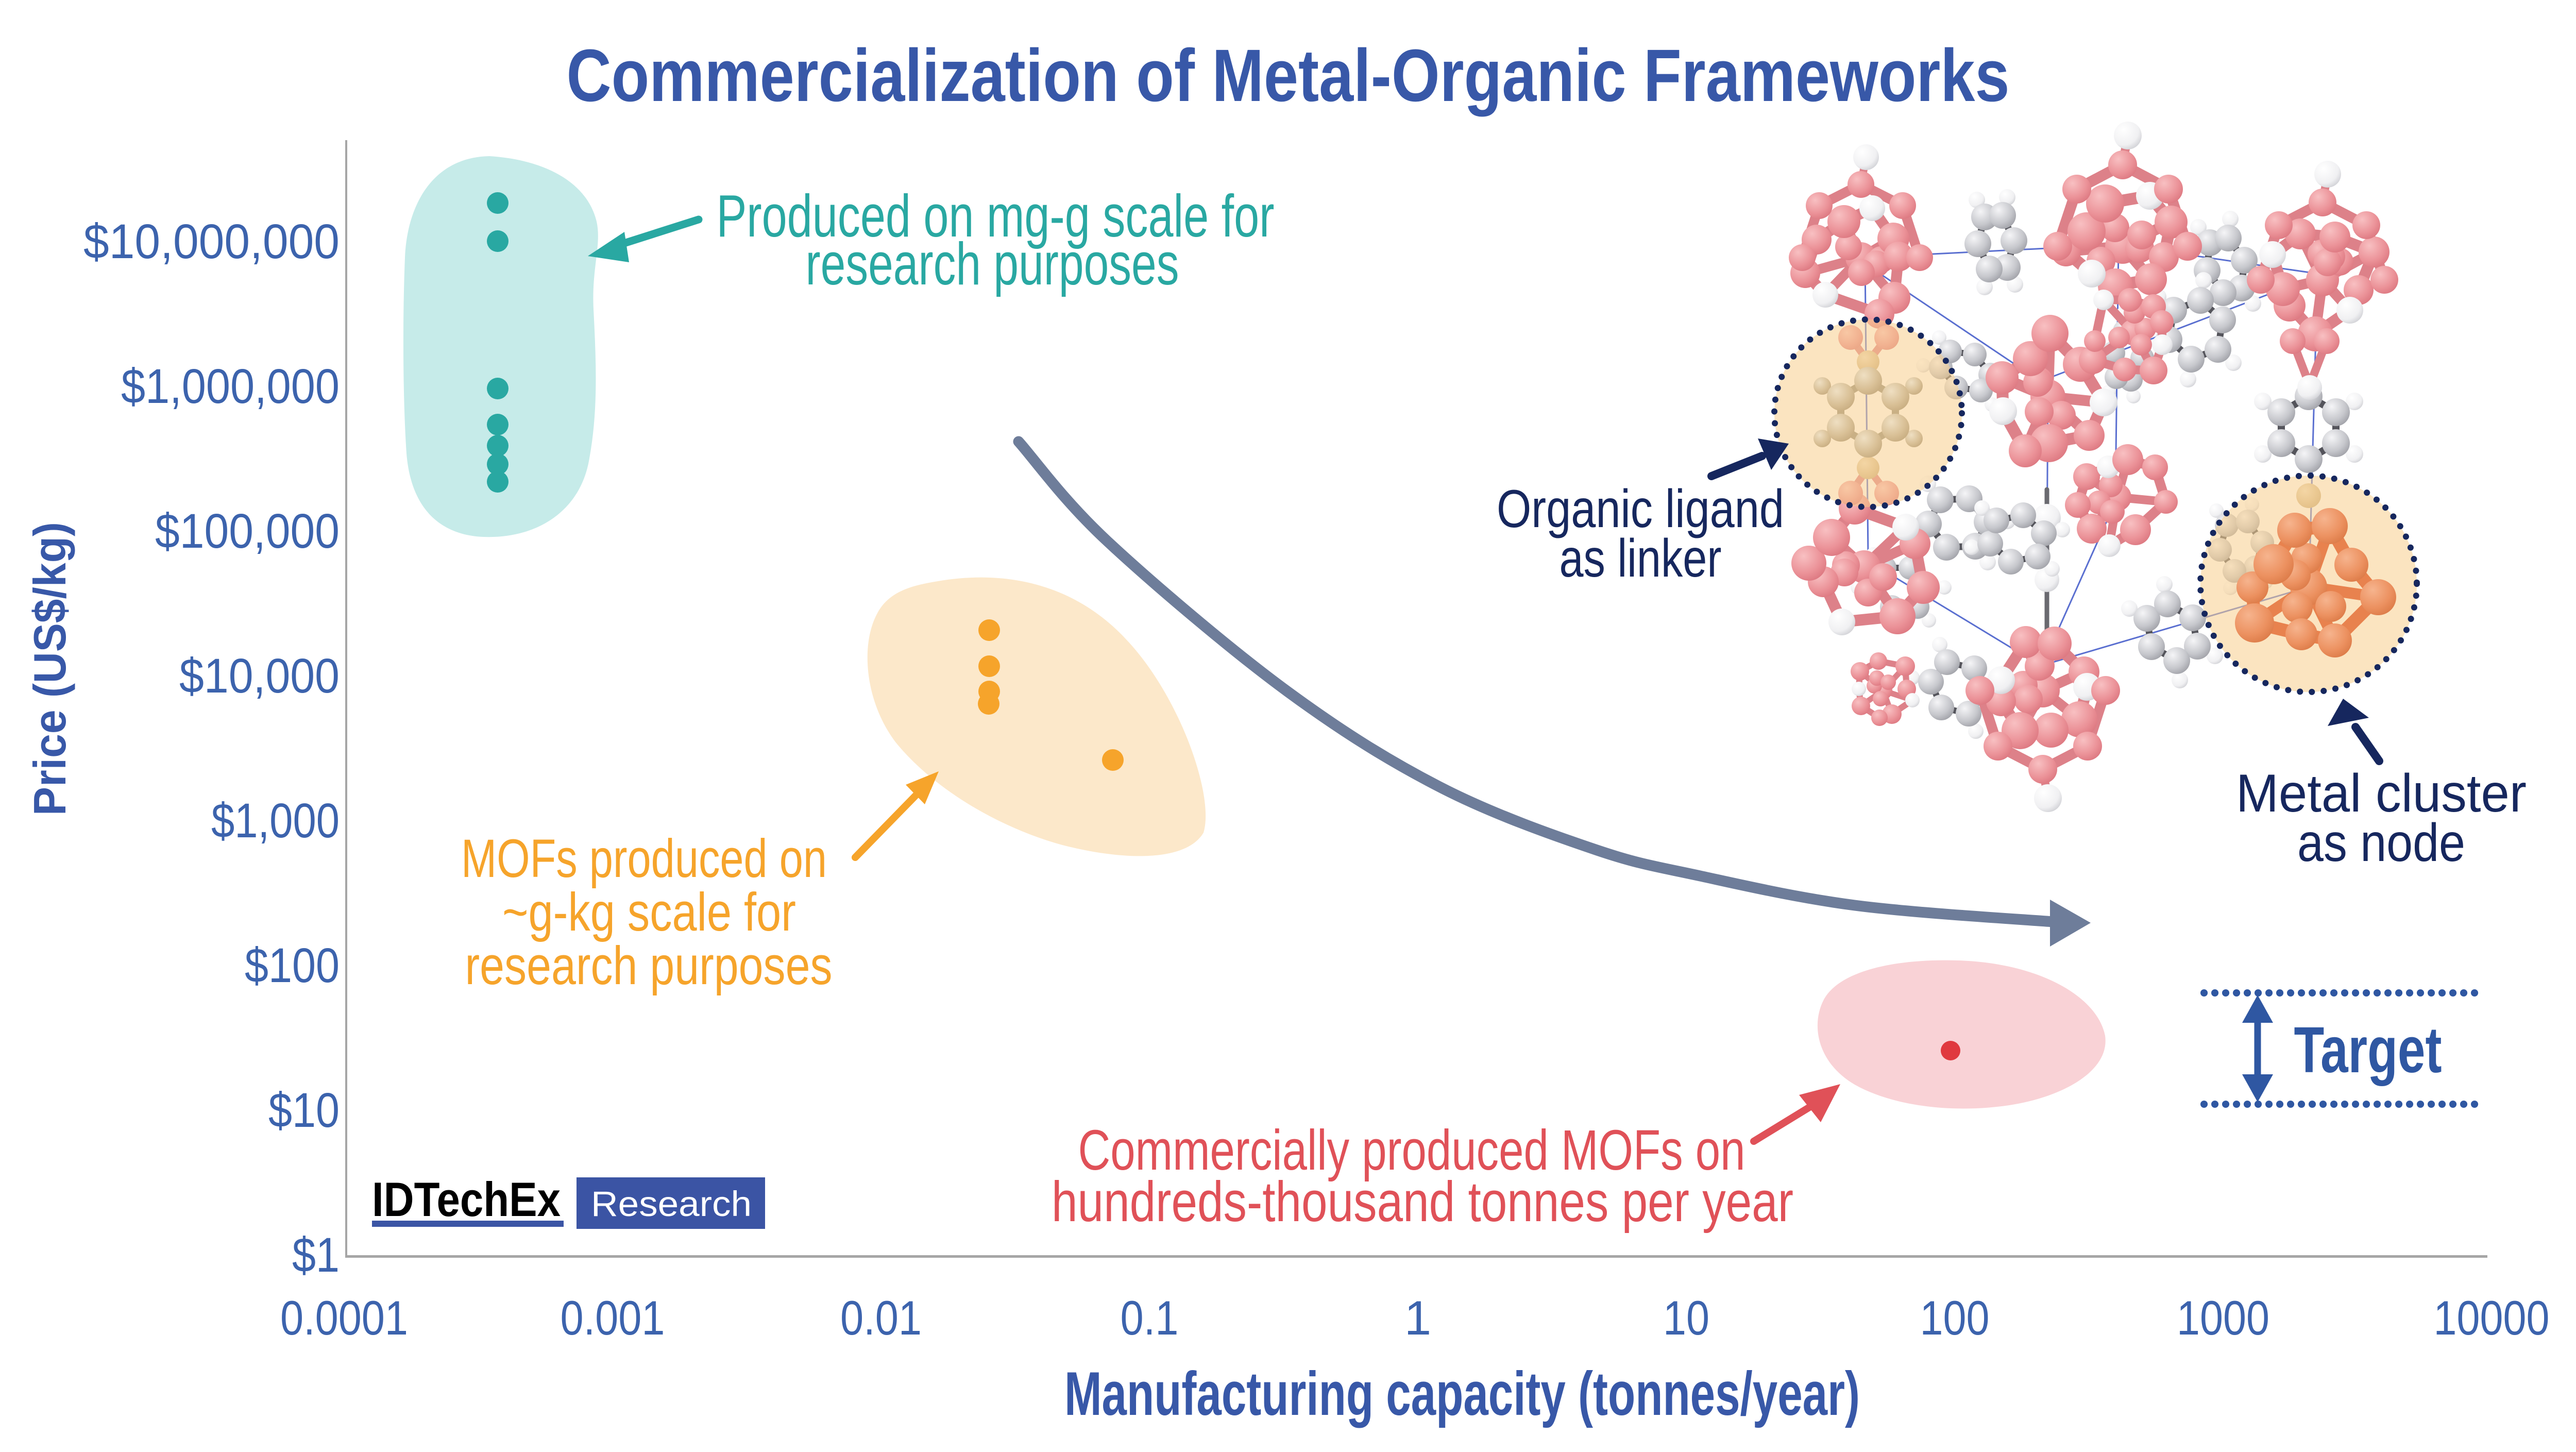  What do you see at coordinates (1150, 1318) in the screenshot?
I see `svg-text: 0.1` at bounding box center [1150, 1318].